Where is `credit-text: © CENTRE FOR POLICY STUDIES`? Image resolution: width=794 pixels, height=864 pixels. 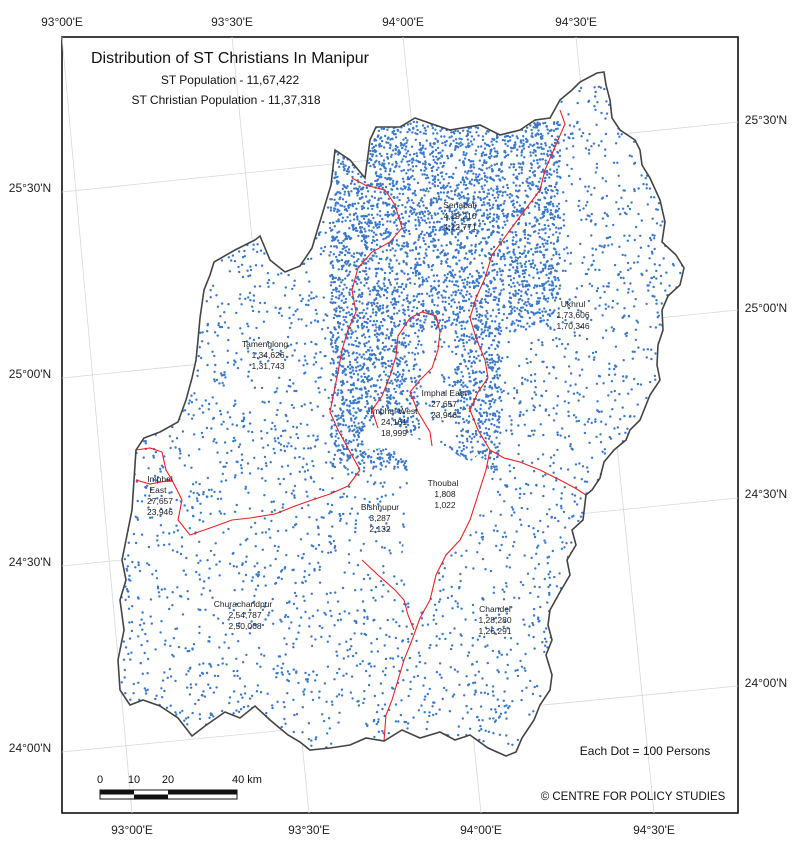
credit-text: © CENTRE FOR POLICY STUDIES is located at coordinates (633, 797).